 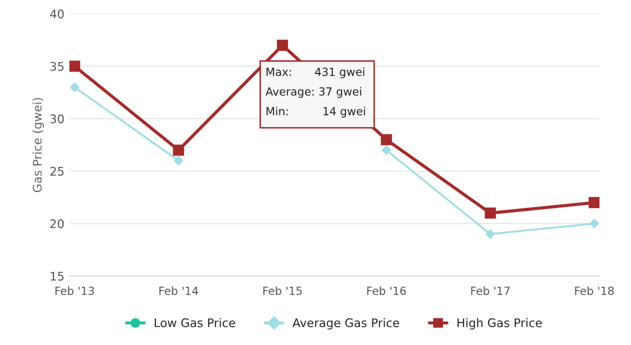 I want to click on y-tick-label: 35, so click(x=57, y=66).